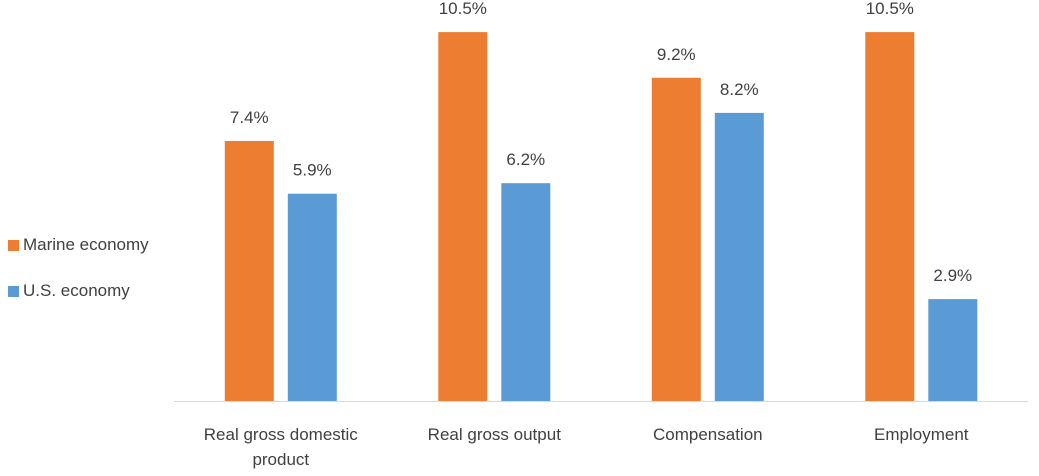 The image size is (1039, 476). I want to click on category-label-2: Compensation, so click(708, 434).